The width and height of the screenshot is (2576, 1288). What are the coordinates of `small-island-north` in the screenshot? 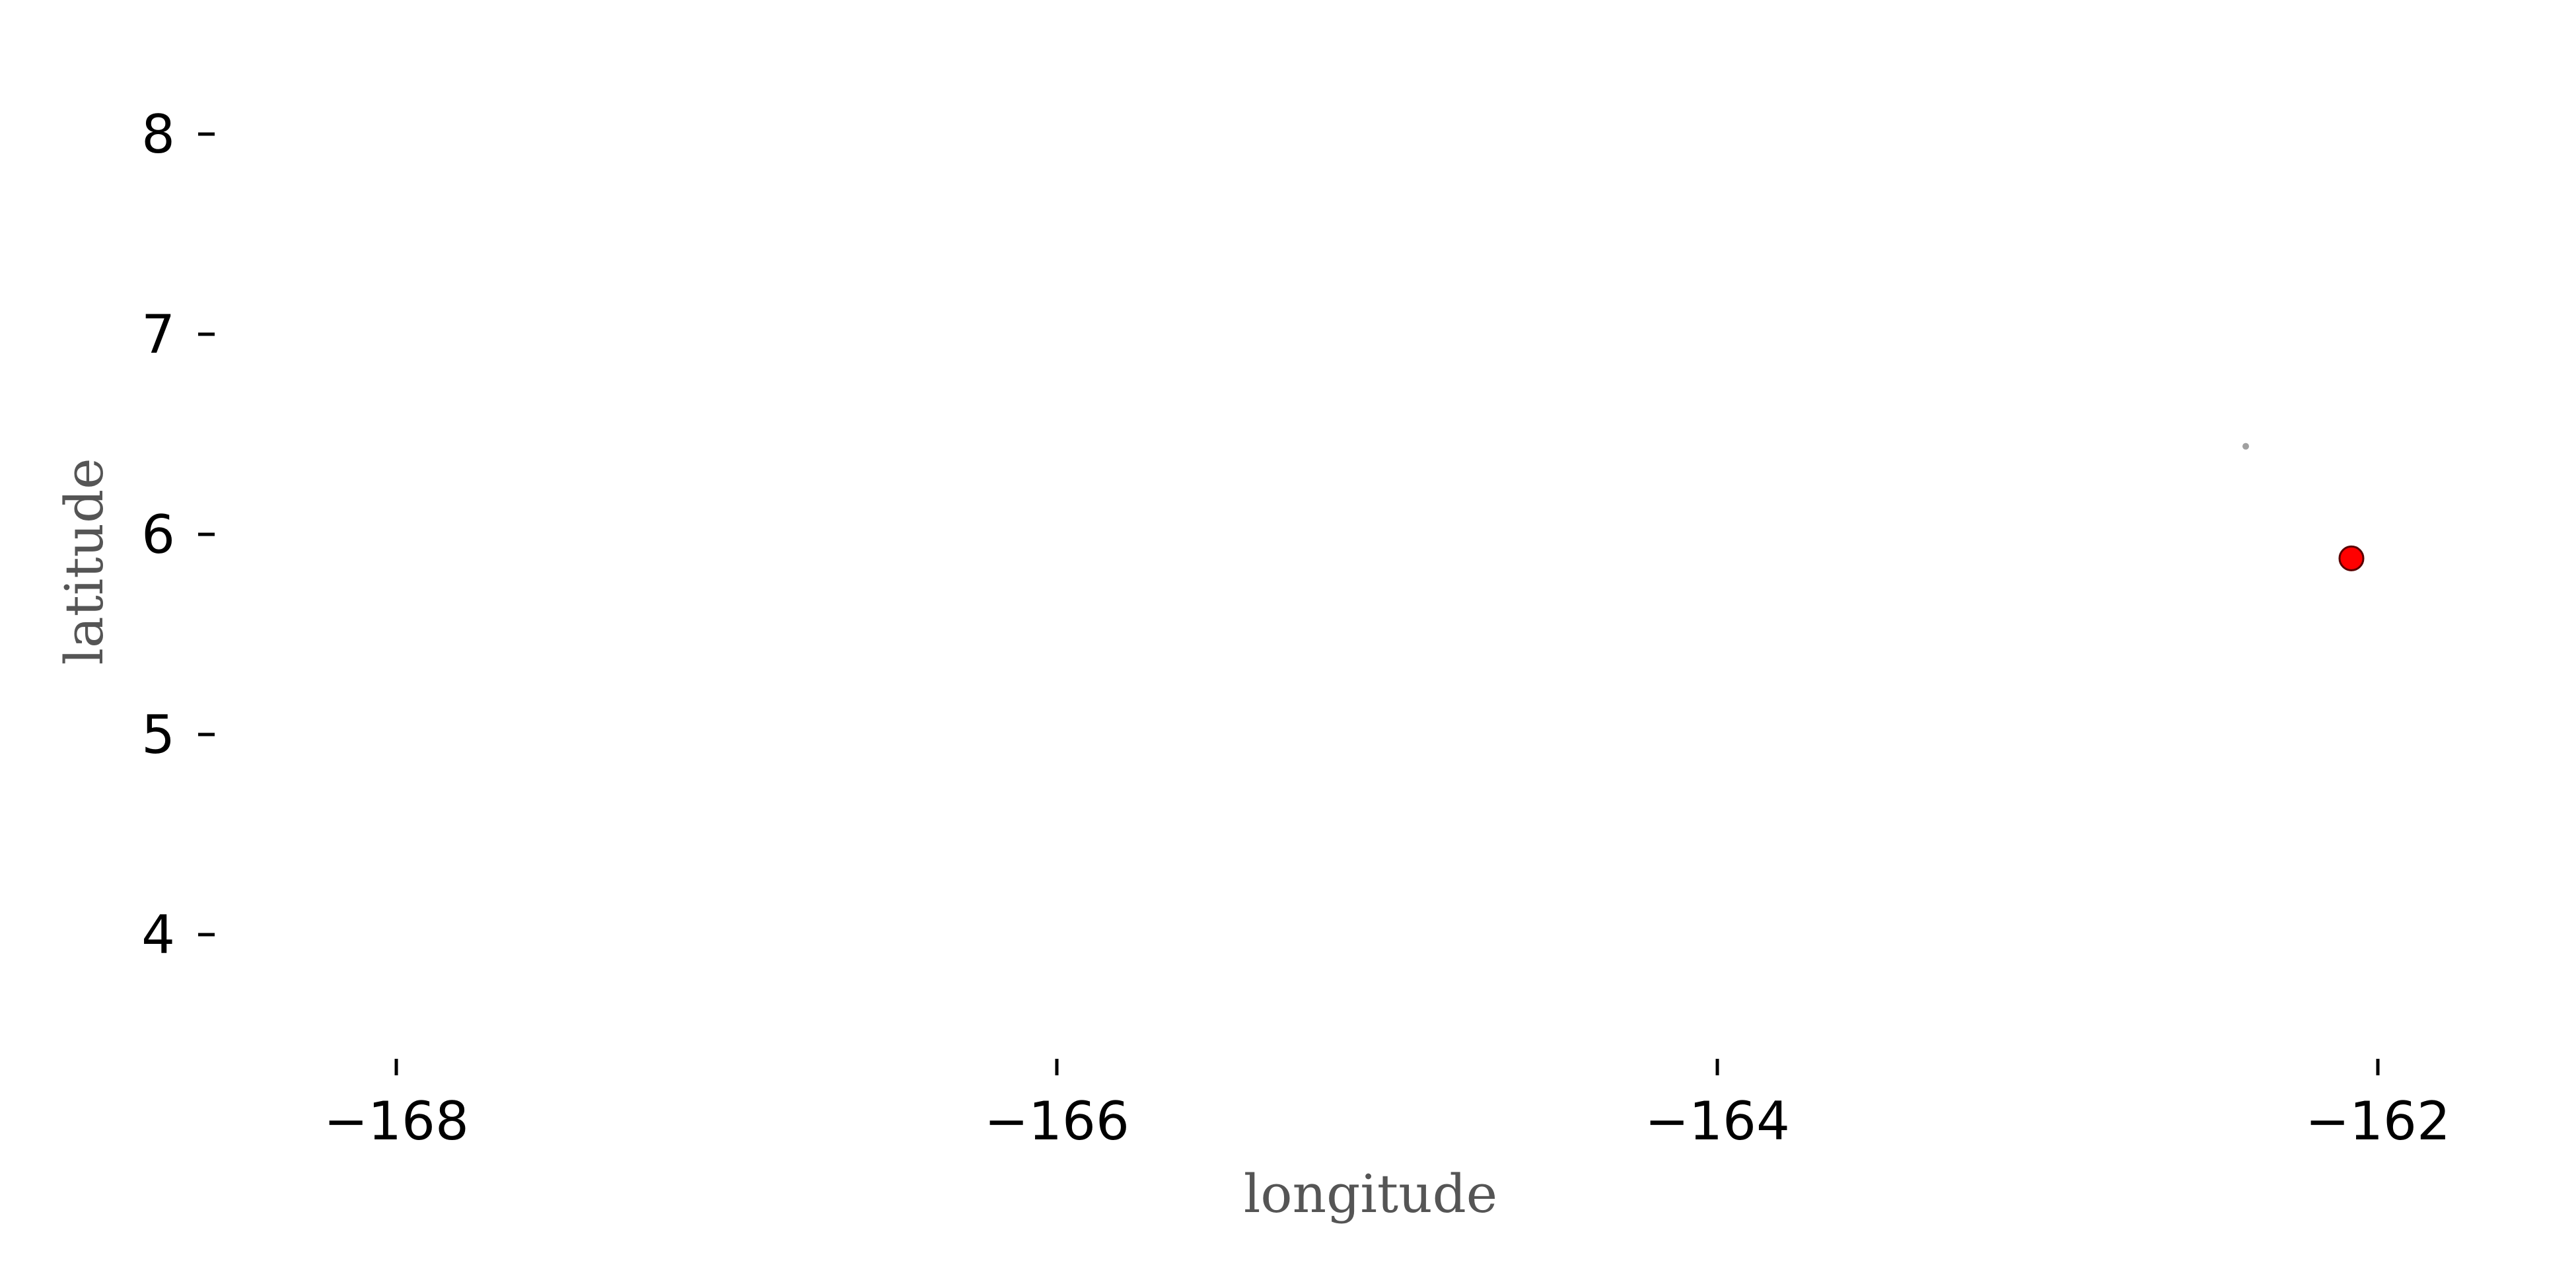 It's located at (2246, 447).